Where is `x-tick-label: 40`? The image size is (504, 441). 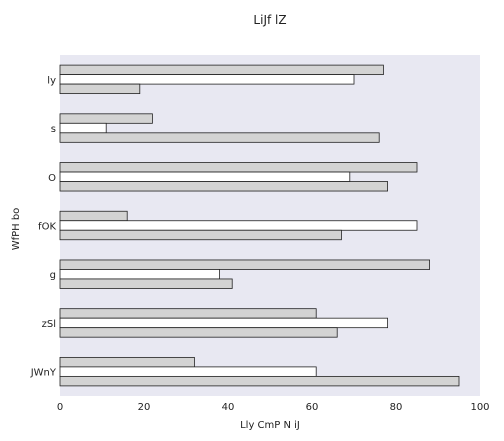
x-tick-label: 40 is located at coordinates (228, 407).